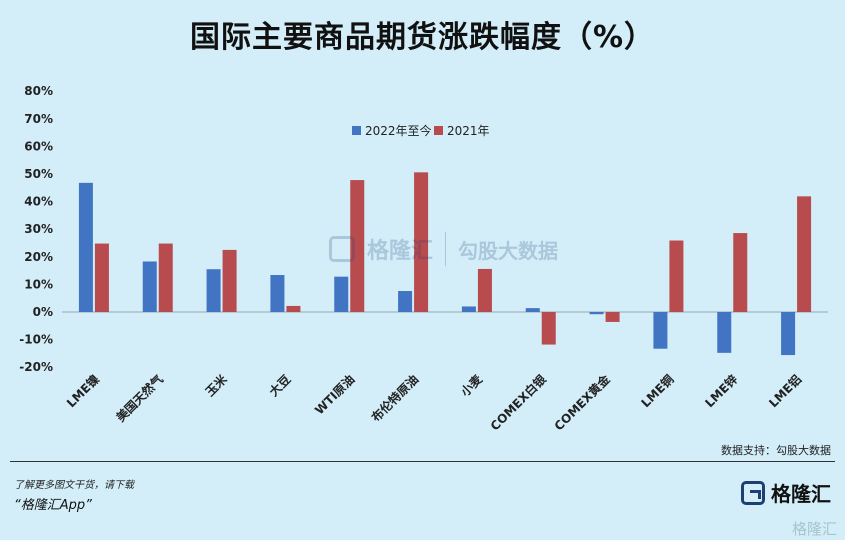 The image size is (845, 540). What do you see at coordinates (398, 130) in the screenshot?
I see `legend-label: 2022年至今` at bounding box center [398, 130].